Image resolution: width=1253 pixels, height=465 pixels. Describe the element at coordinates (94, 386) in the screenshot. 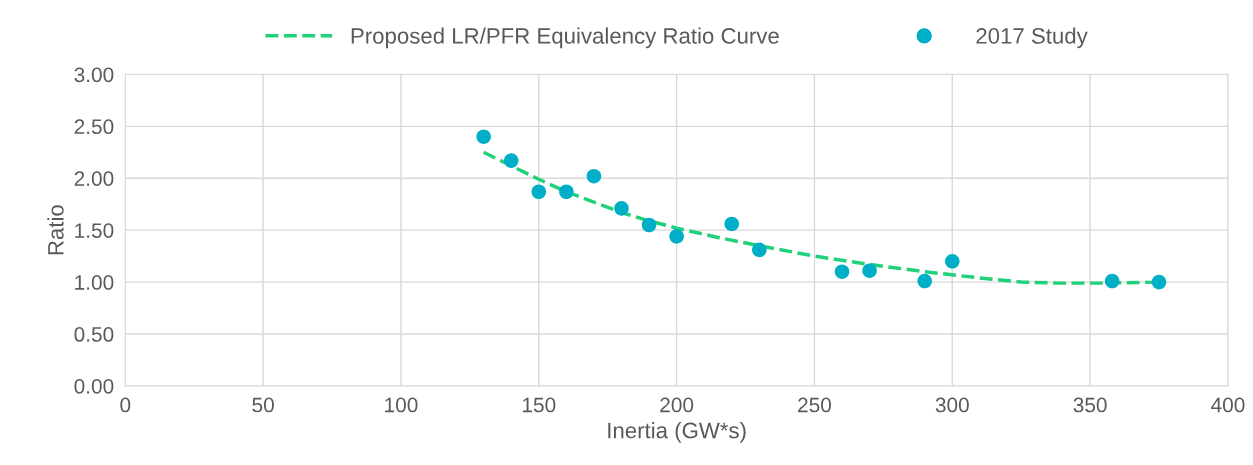

I see `y-tick-label: 0.00` at that location.